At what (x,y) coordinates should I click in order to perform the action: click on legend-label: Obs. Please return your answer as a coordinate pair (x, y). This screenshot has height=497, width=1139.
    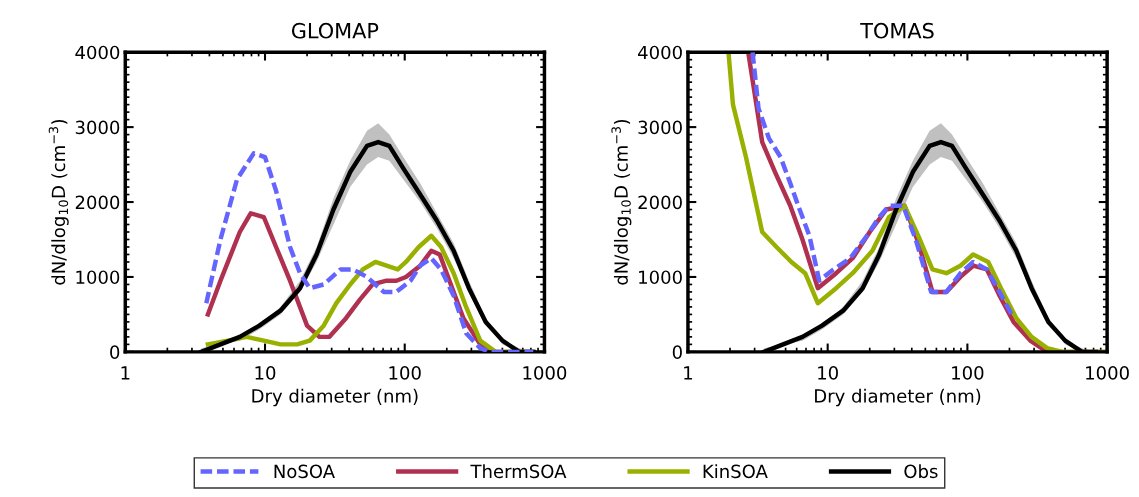
    Looking at the image, I should click on (921, 471).